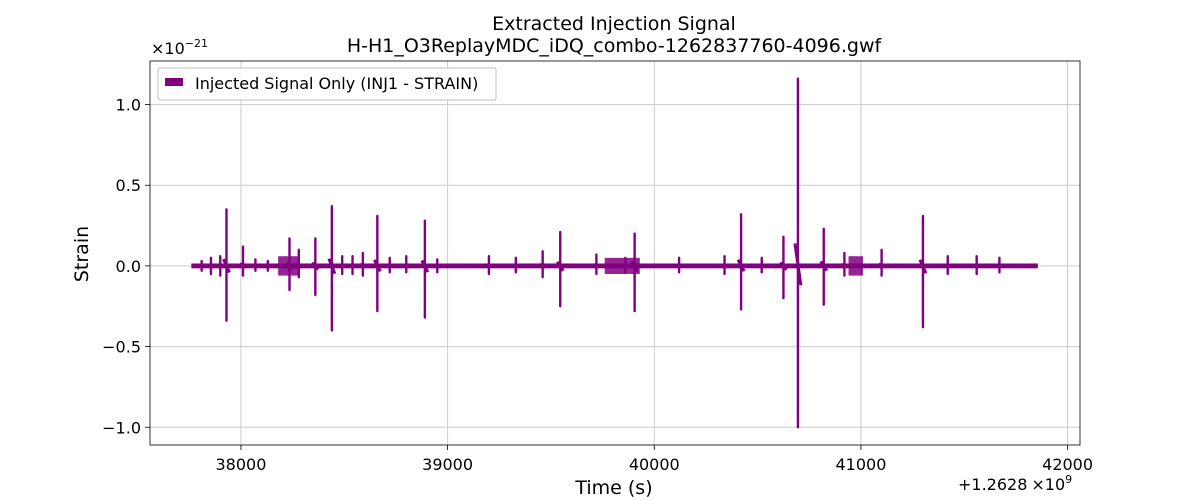 This screenshot has width=1200, height=500. I want to click on legend-swatch, so click(174, 82).